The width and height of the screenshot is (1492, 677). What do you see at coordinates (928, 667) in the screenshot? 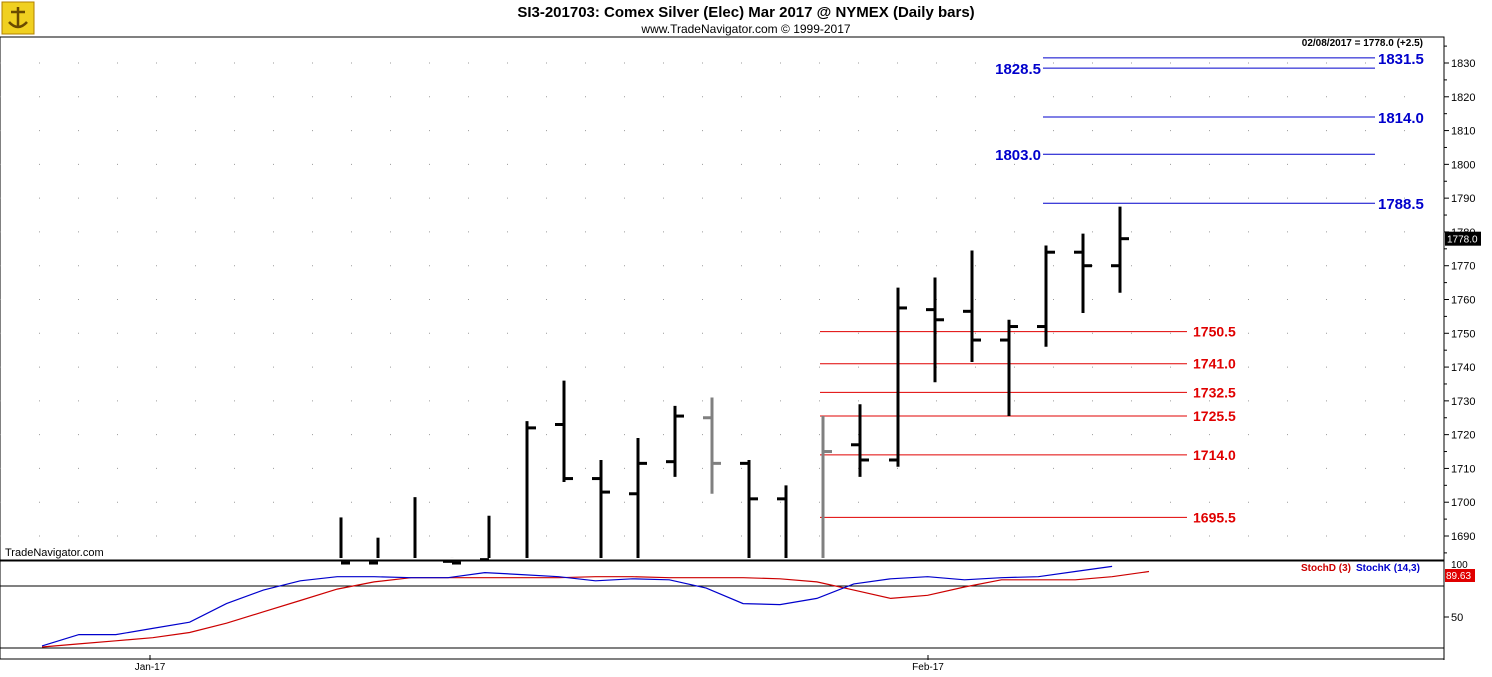
I see `x-tick-label: Feb-17` at bounding box center [928, 667].